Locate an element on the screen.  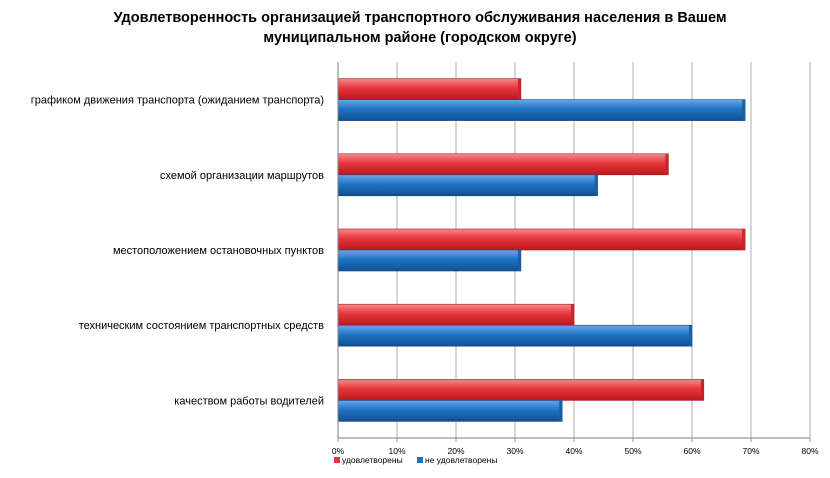
category-label: качеством работы водителей is located at coordinates (249, 401).